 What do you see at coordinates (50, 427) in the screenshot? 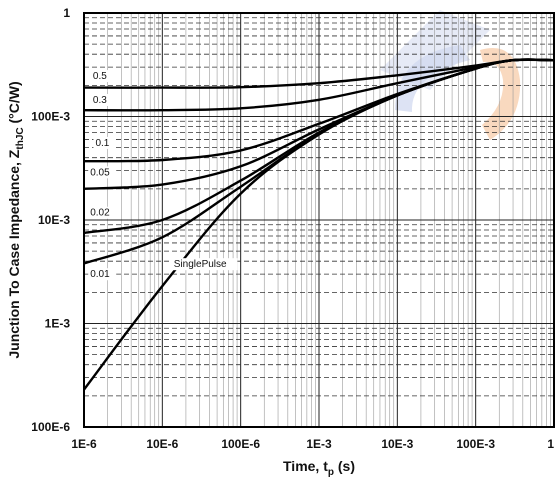
I see `y-tick-label: 100E-6` at bounding box center [50, 427].